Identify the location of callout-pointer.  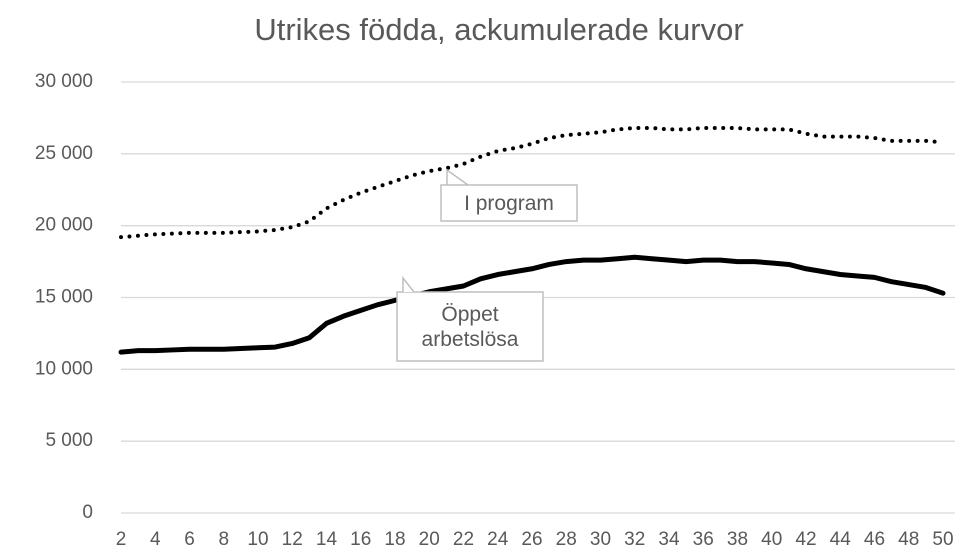
(408, 284).